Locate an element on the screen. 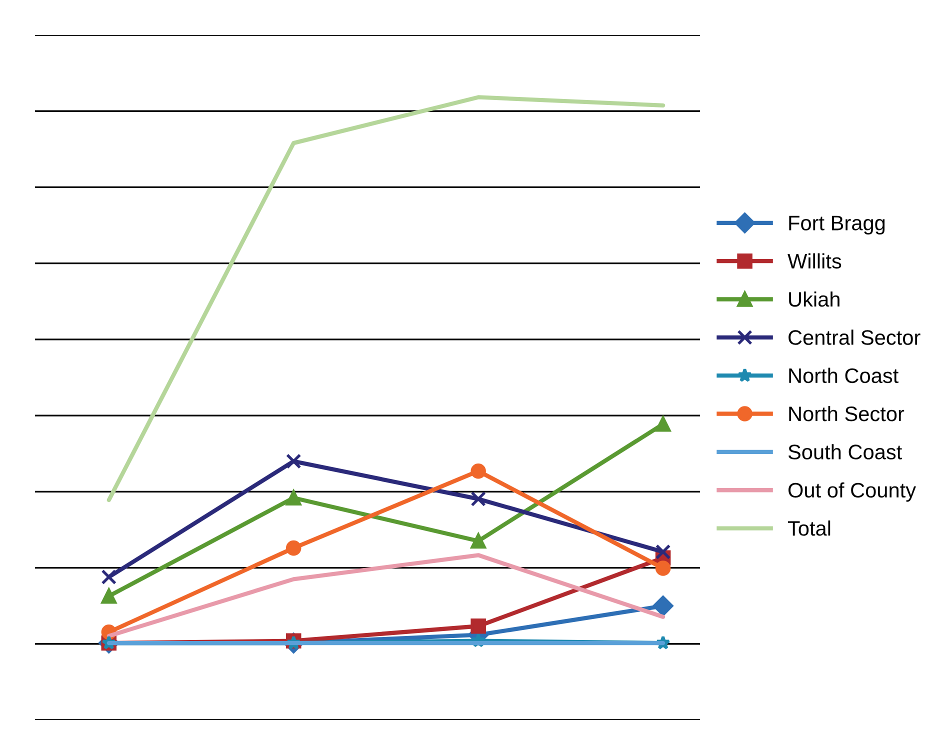 The image size is (948, 748). legend-label: Ukiah is located at coordinates (814, 299).